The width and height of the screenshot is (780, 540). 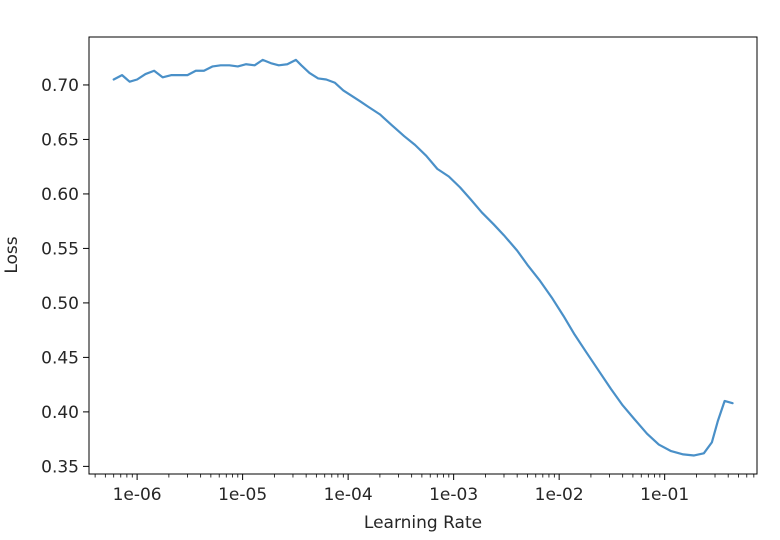 What do you see at coordinates (60, 249) in the screenshot?
I see `y-tick-label: 0.55` at bounding box center [60, 249].